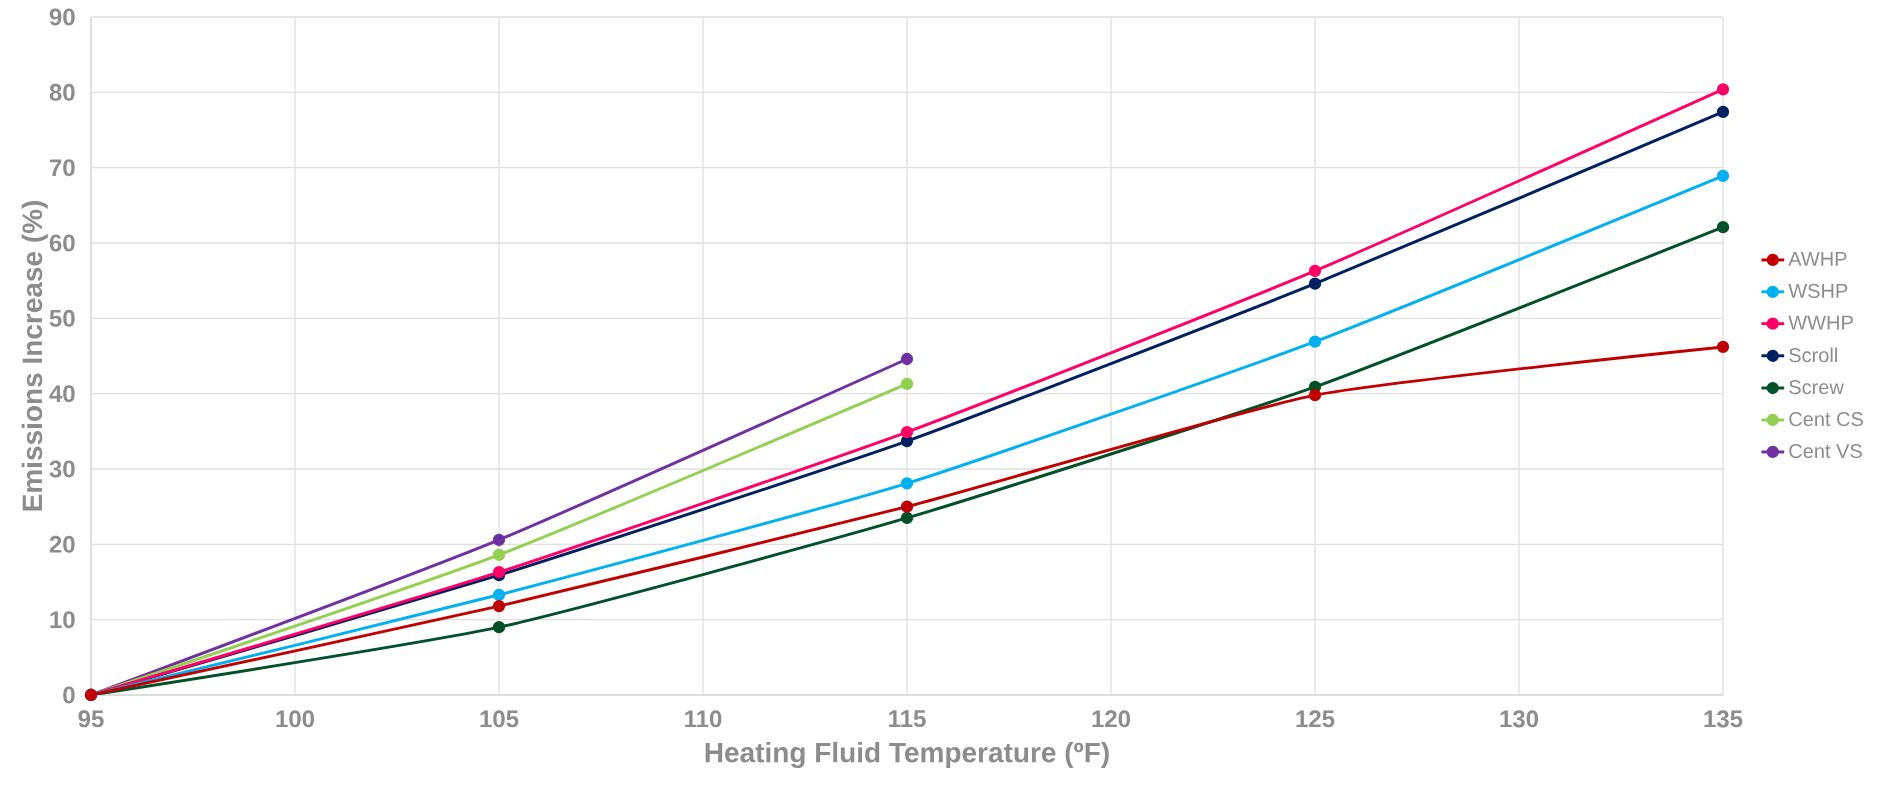  What do you see at coordinates (62, 544) in the screenshot?
I see `y-tick-label: 20` at bounding box center [62, 544].